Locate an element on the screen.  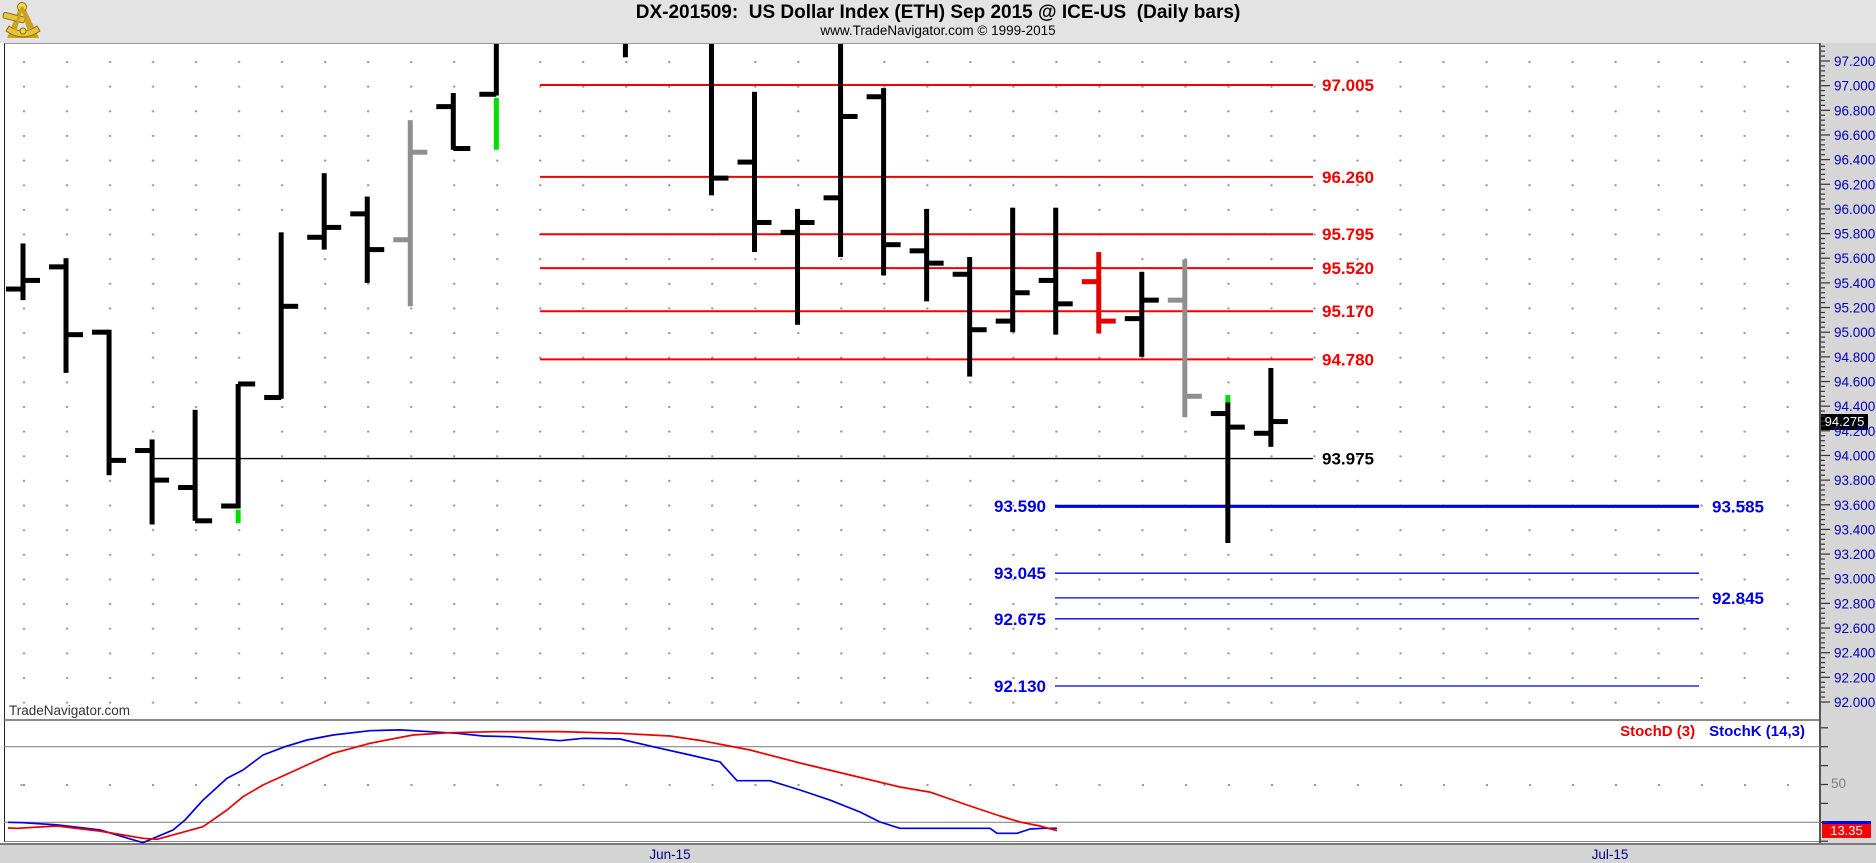
stochastic-indicator-panel is located at coordinates (912, 781).